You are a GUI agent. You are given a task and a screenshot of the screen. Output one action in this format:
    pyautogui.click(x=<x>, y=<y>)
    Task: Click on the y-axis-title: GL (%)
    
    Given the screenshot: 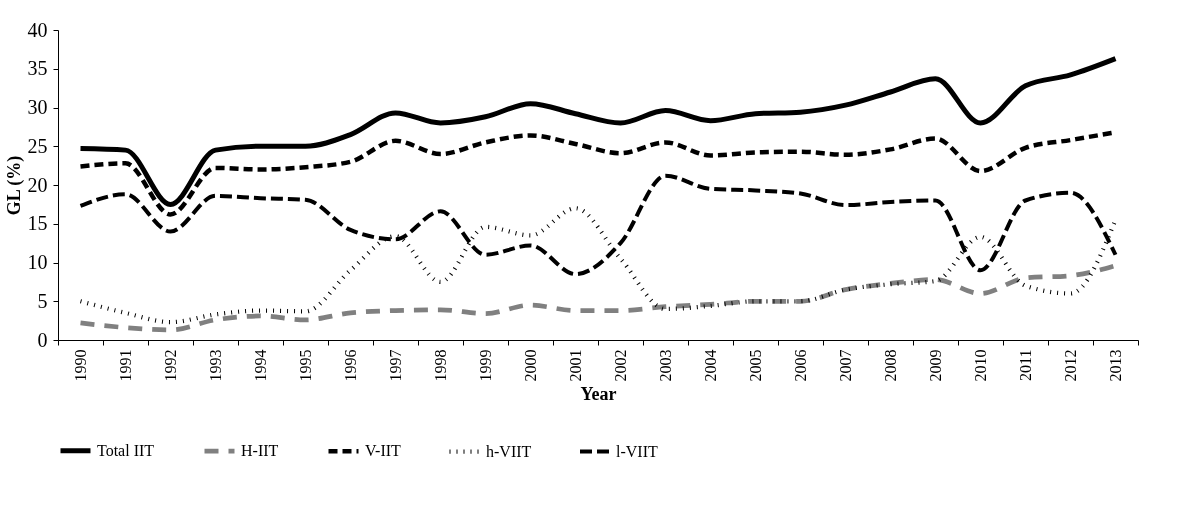 What is the action you would take?
    pyautogui.click(x=14, y=185)
    